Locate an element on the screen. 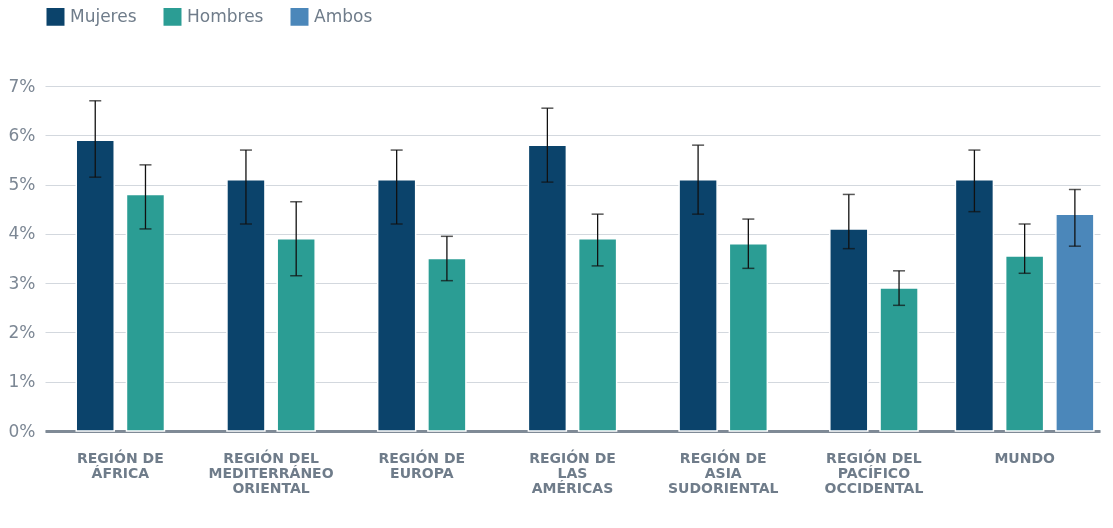 The image size is (1113, 528). y-tick-label: 5% is located at coordinates (22, 184).